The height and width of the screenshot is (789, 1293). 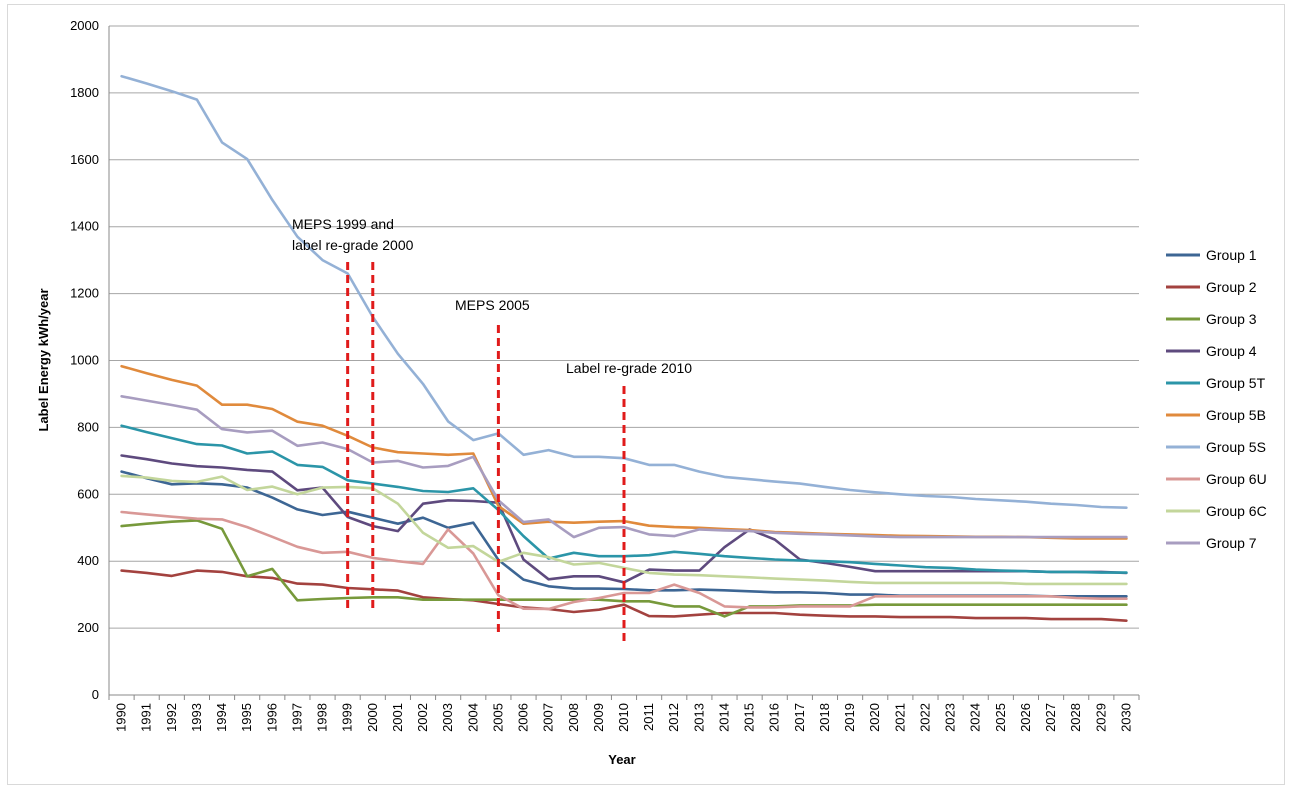 What do you see at coordinates (950, 717) in the screenshot?
I see `x-tick-label: 2023` at bounding box center [950, 717].